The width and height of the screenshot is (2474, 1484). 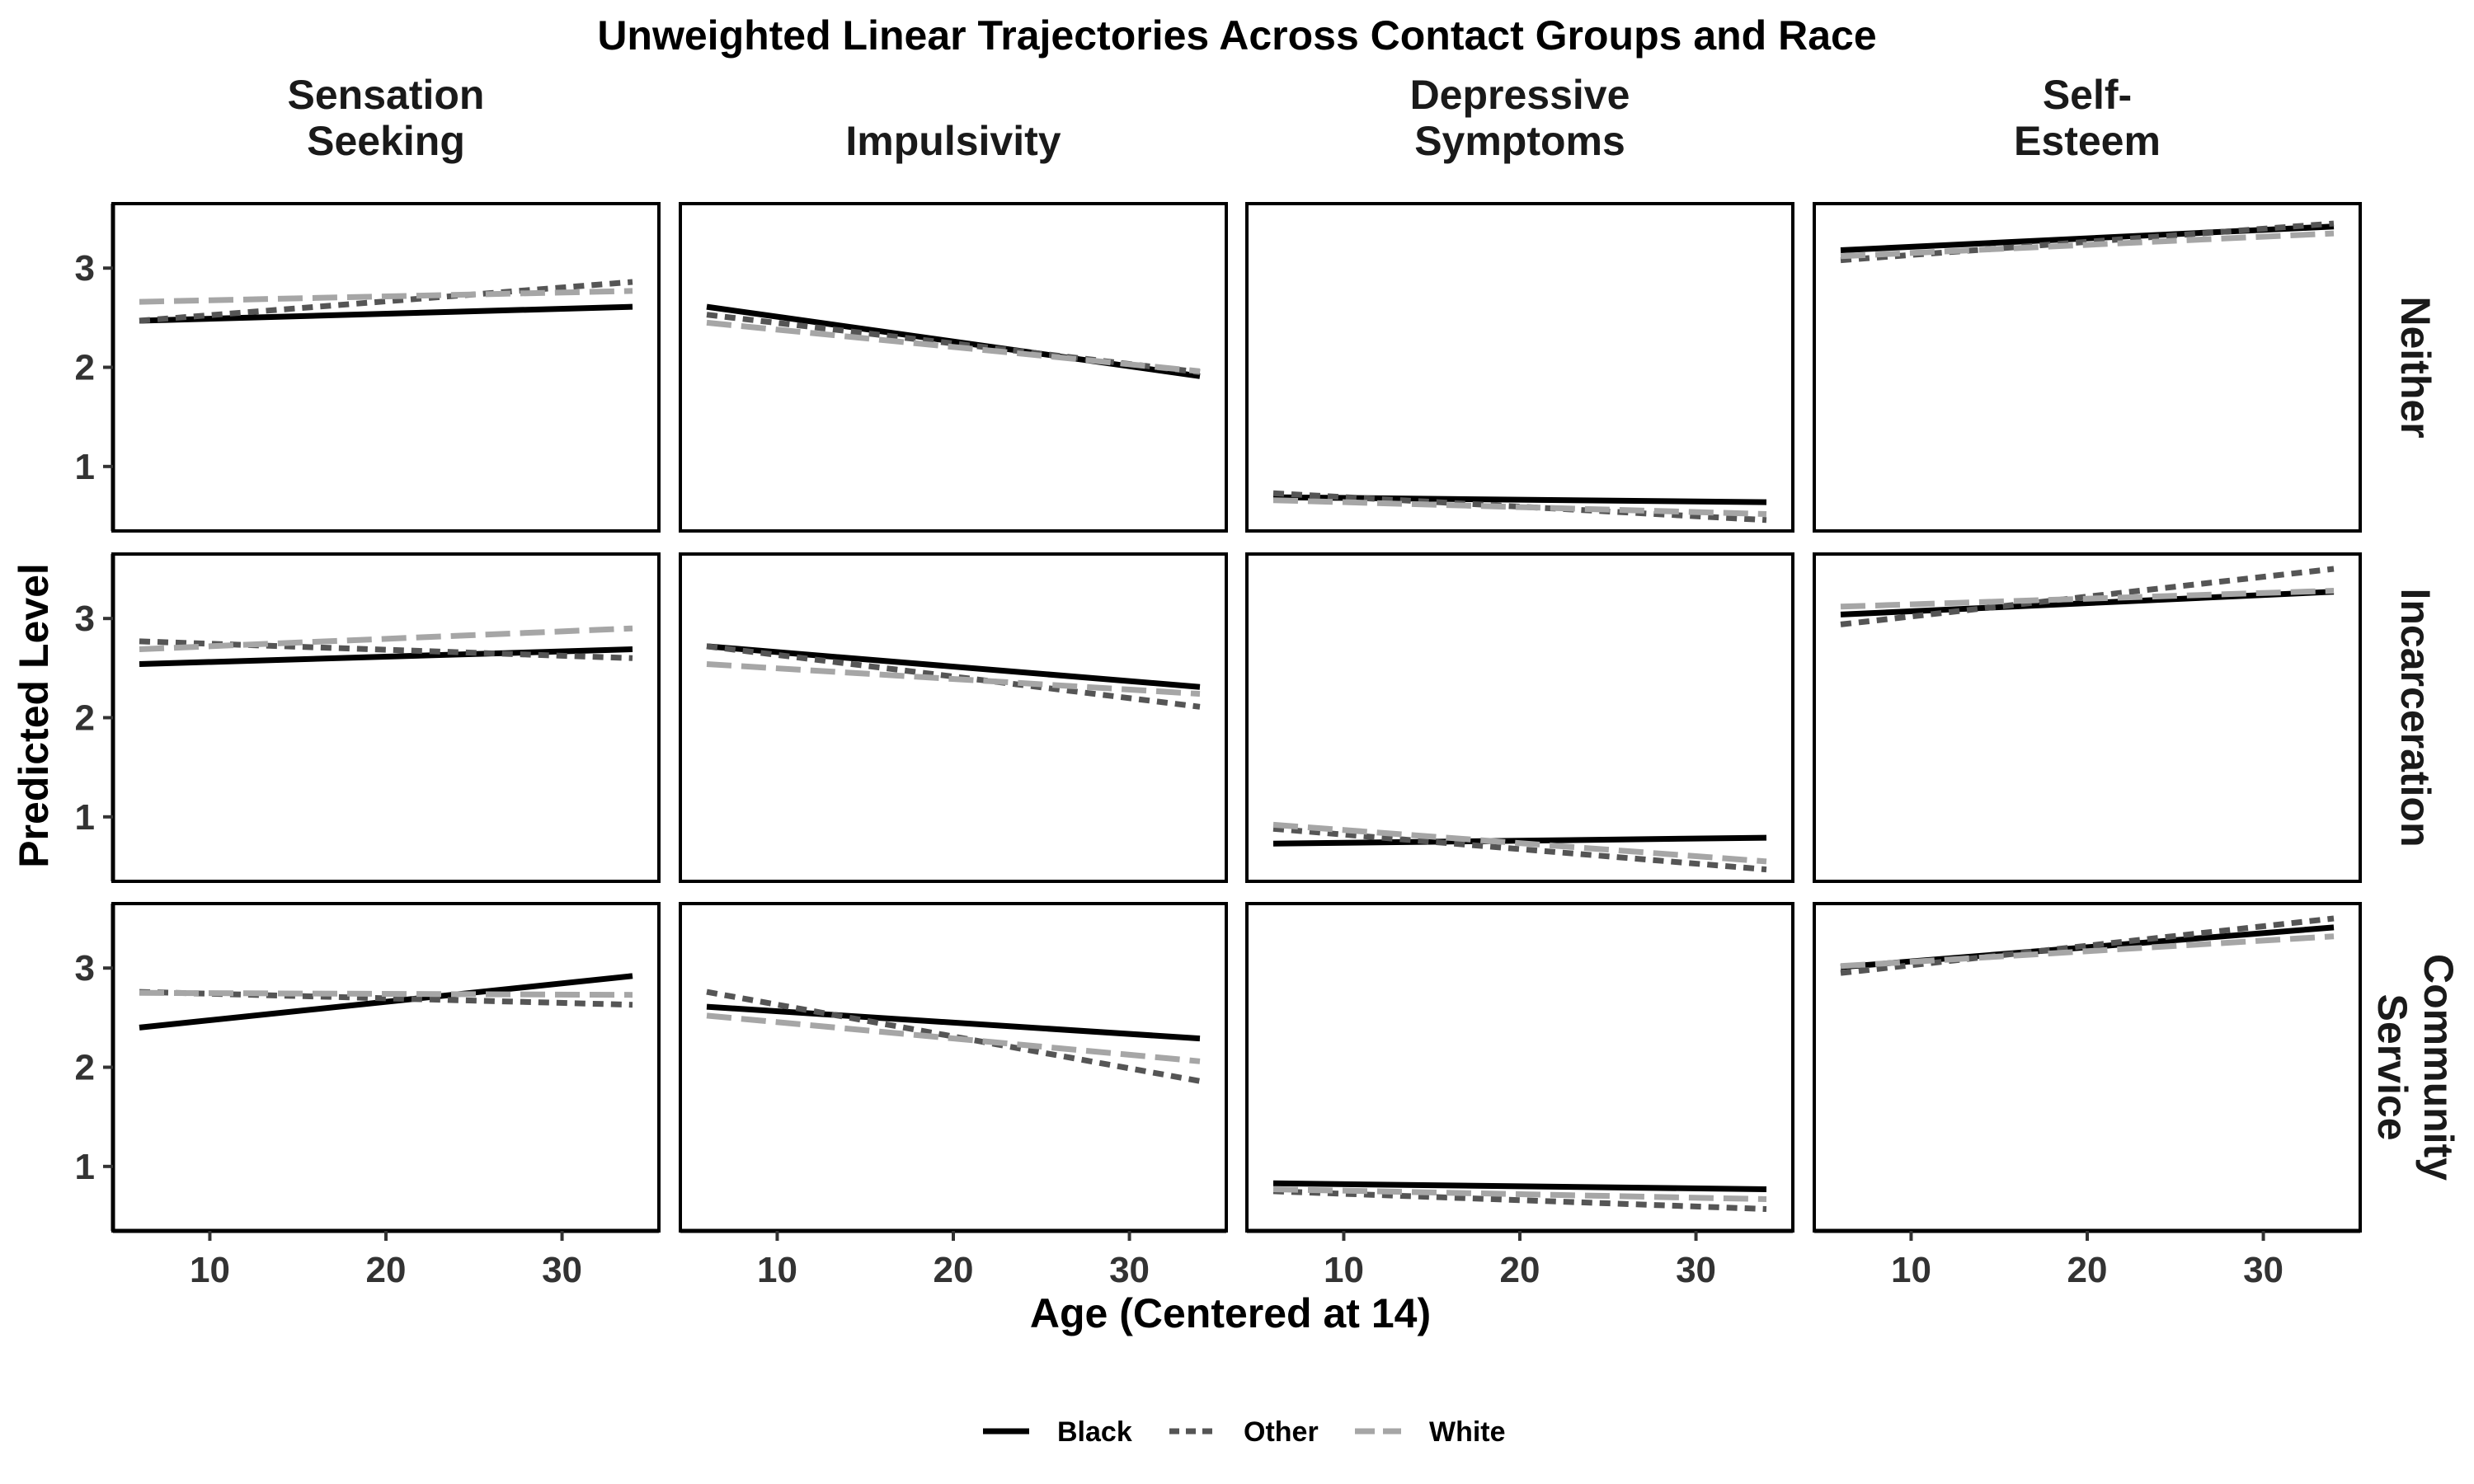 I want to click on row-strip-label-line: Service, so click(x=2392, y=1067).